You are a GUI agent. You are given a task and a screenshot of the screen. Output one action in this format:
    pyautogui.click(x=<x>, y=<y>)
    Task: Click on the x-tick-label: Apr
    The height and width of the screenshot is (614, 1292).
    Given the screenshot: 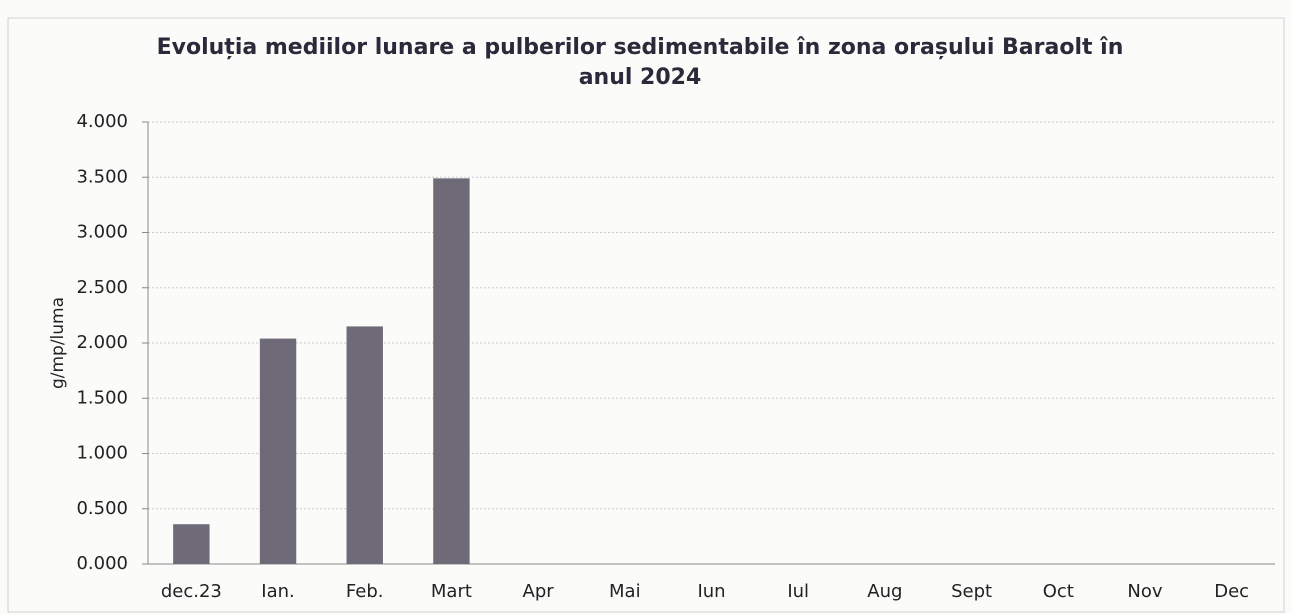 What is the action you would take?
    pyautogui.click(x=539, y=591)
    